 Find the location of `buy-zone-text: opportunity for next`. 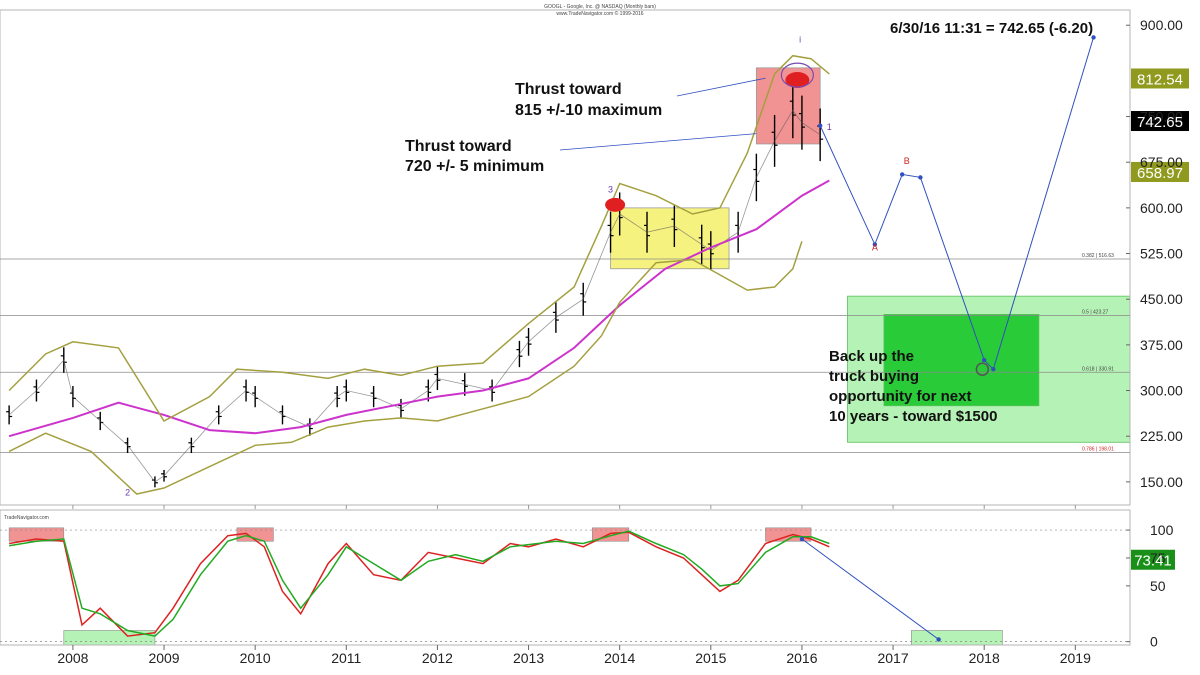

buy-zone-text: opportunity for next is located at coordinates (900, 396).